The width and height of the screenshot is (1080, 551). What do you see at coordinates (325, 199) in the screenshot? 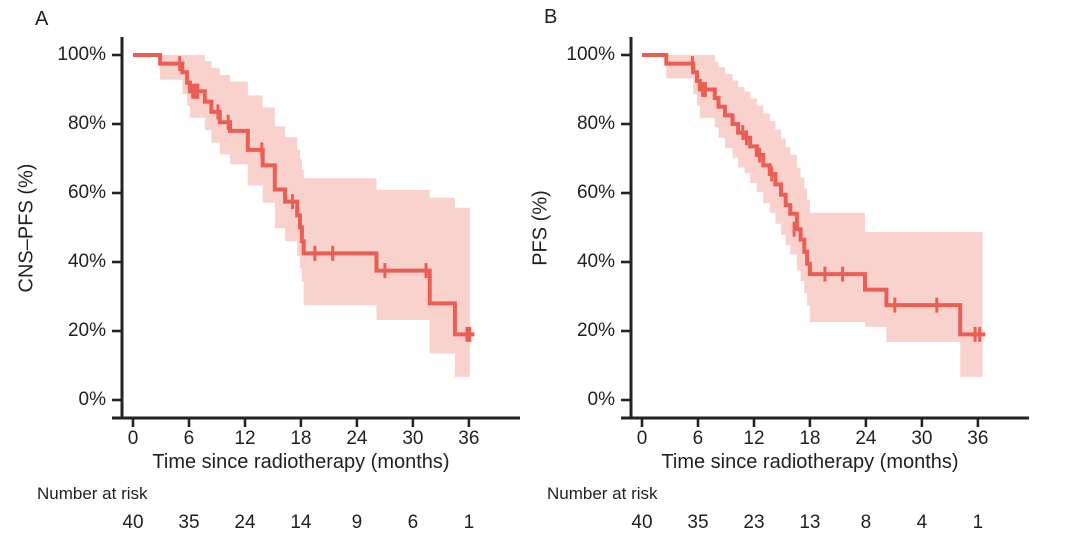
I see `panel-a-censor-marks` at bounding box center [325, 199].